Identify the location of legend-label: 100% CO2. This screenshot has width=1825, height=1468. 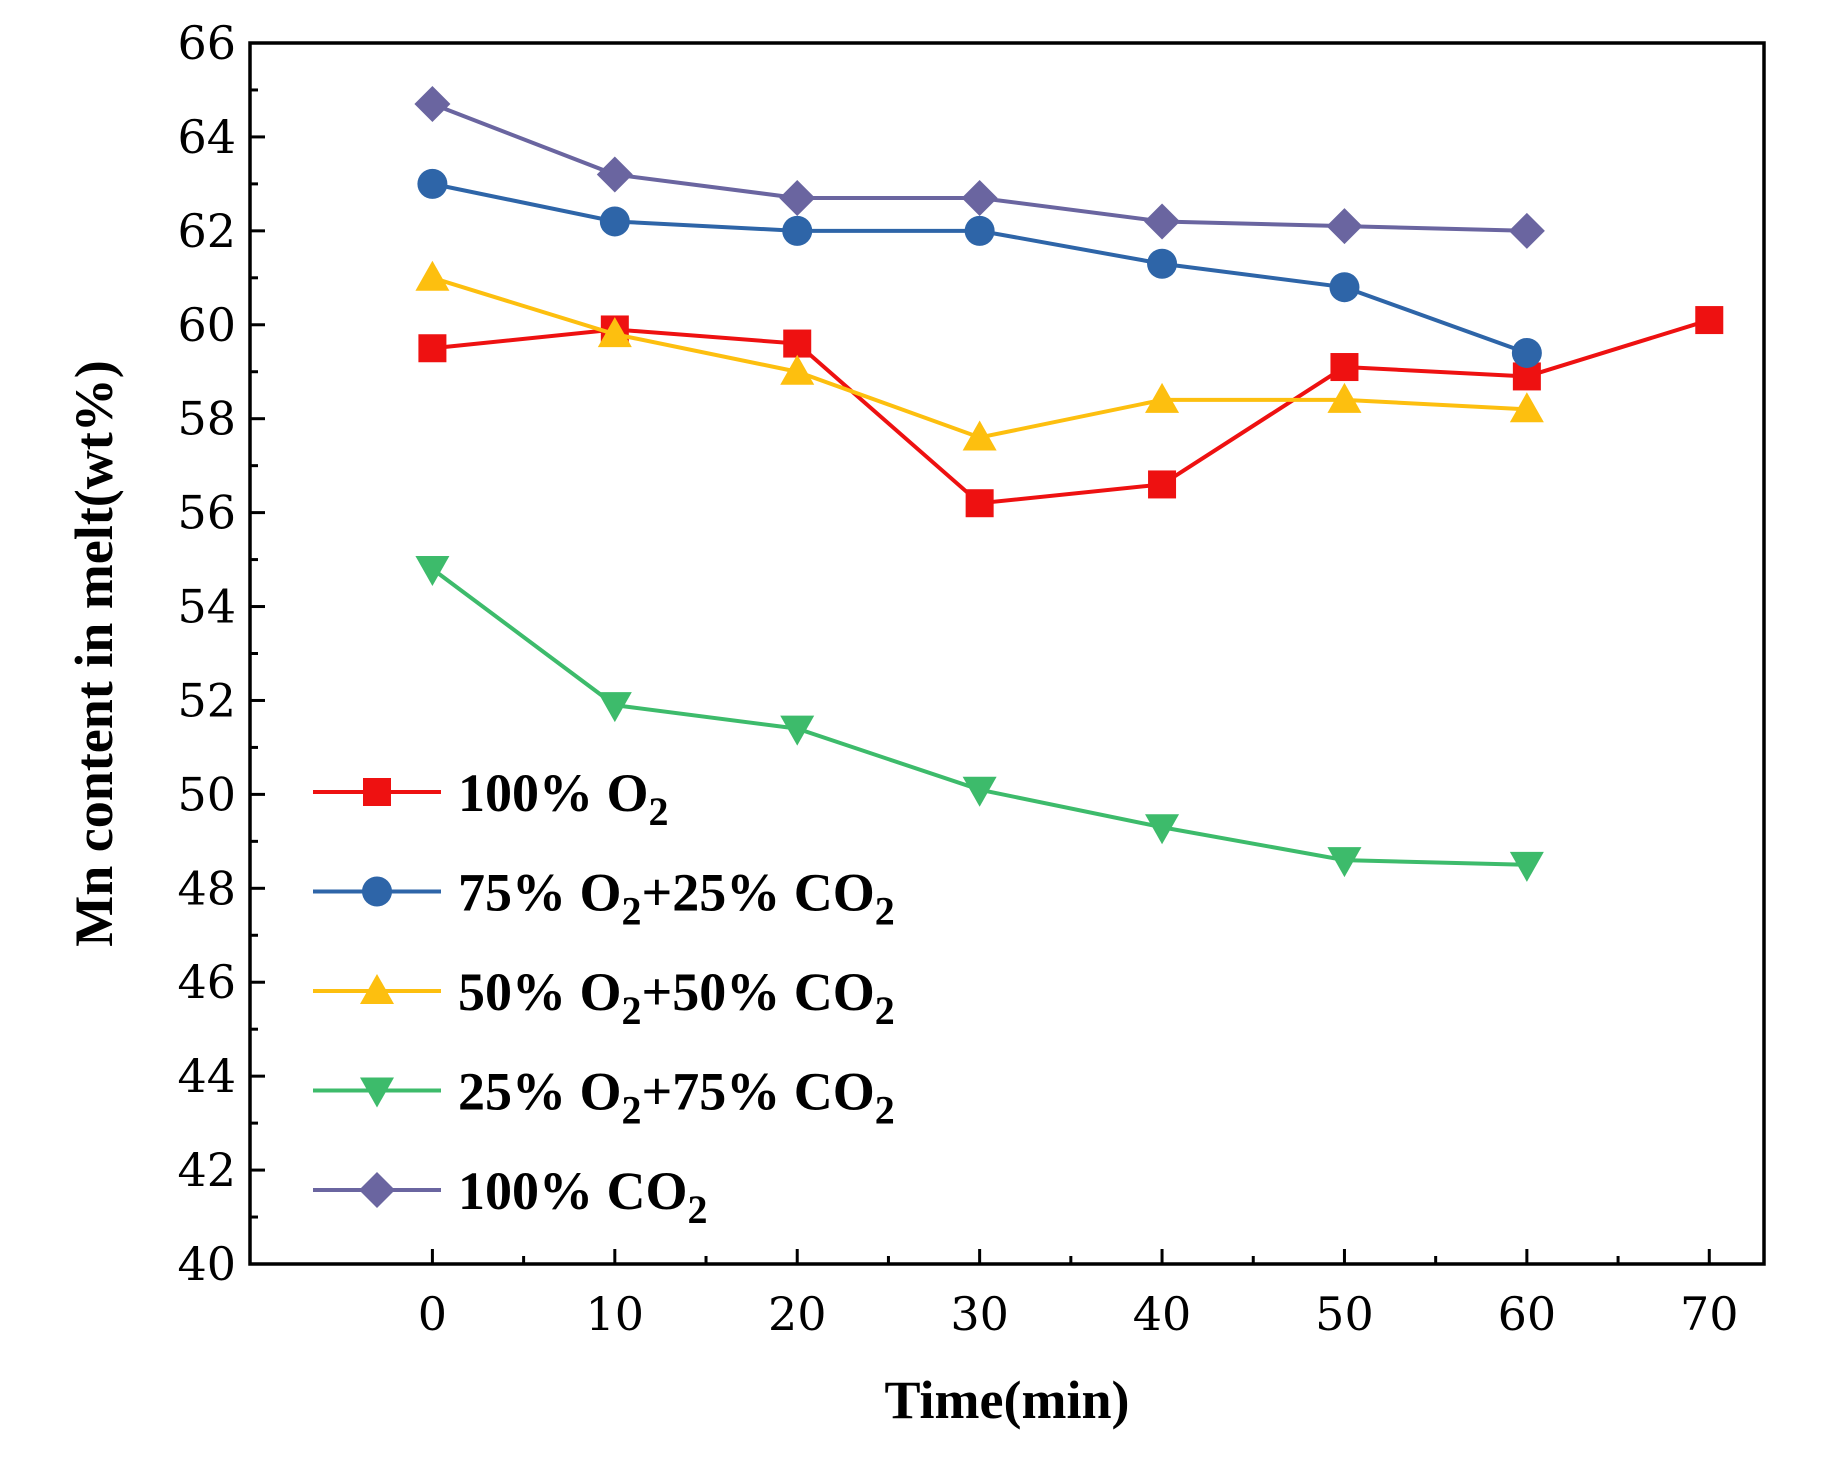
(583, 1196).